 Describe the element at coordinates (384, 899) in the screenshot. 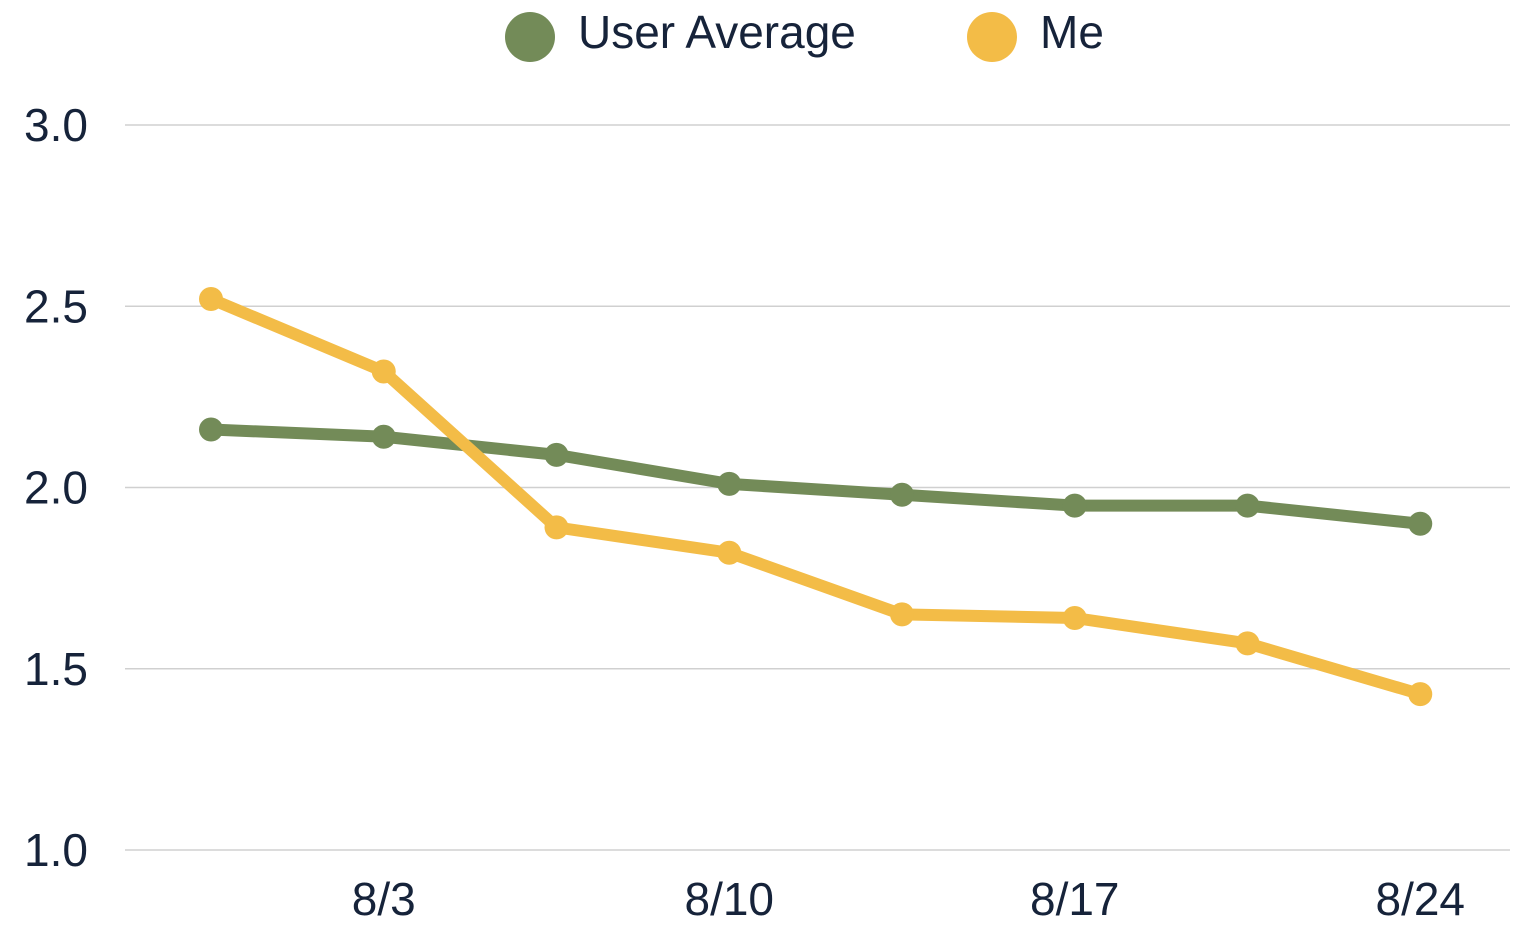

I see `x-tick-label: 8/3` at that location.